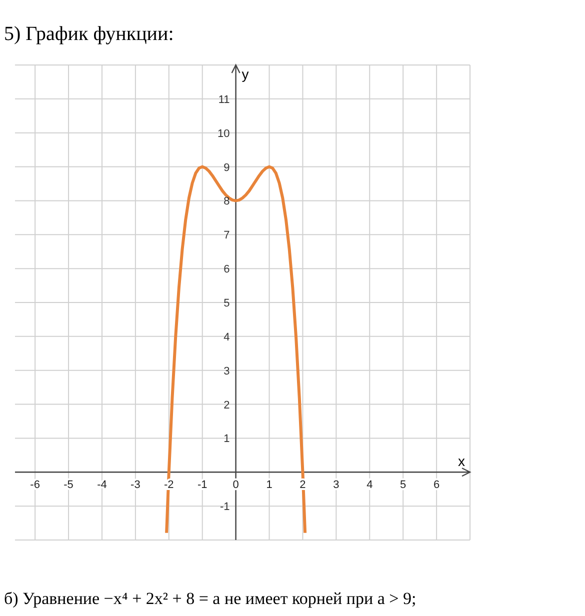 Image resolution: width=585 pixels, height=616 pixels. Describe the element at coordinates (102, 485) in the screenshot. I see `x-tick-label: -4` at that location.